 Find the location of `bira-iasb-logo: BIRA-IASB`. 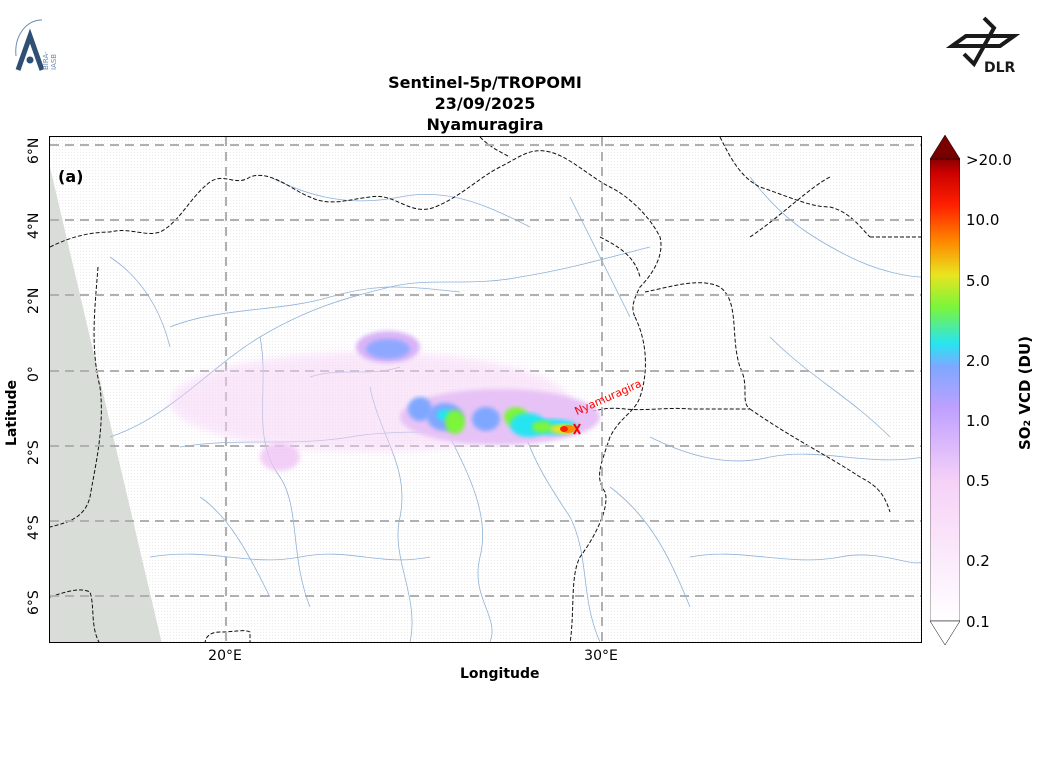

bira-iasb-logo: BIRA-IASB is located at coordinates (36, 45).